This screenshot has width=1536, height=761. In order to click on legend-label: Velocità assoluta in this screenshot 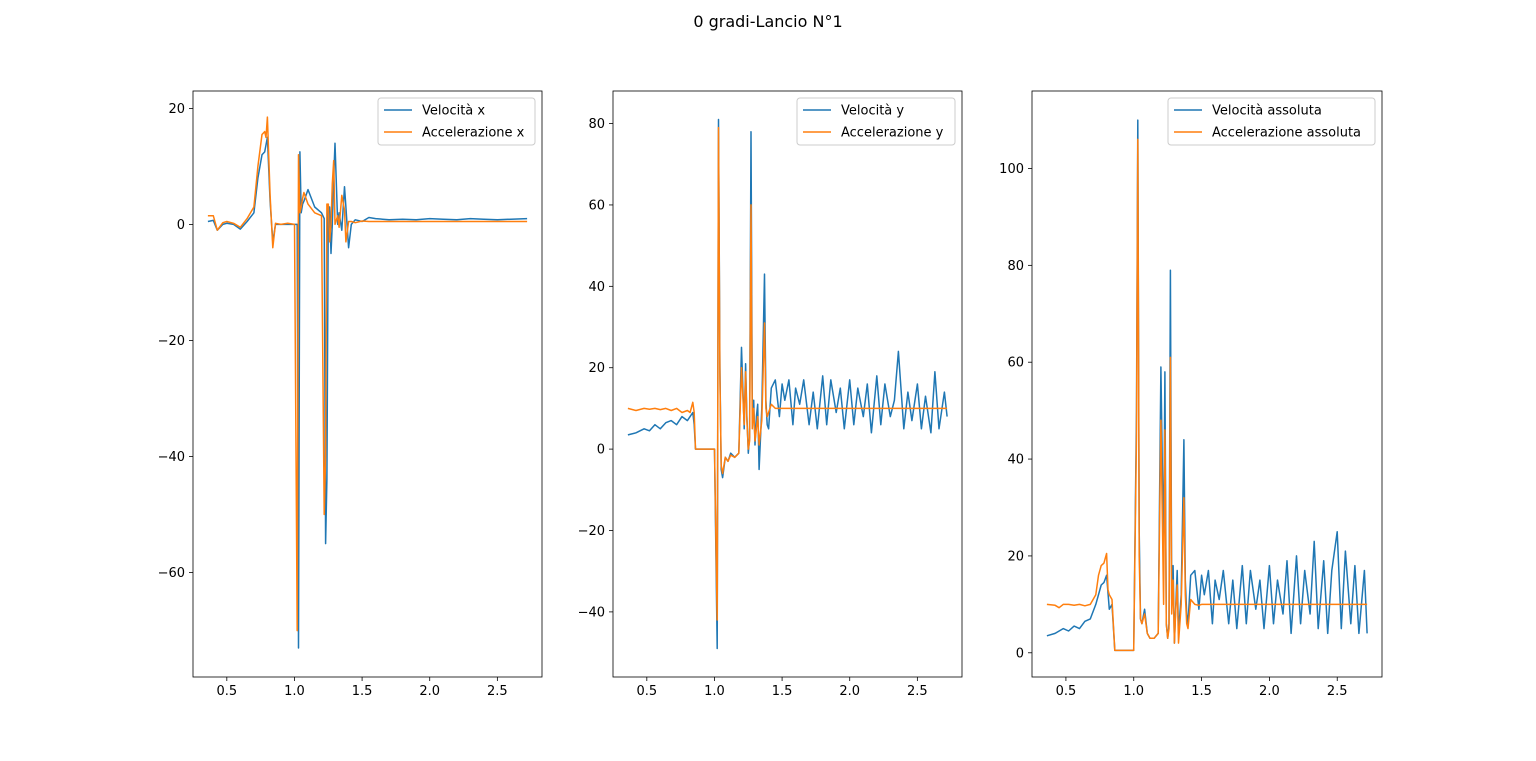, I will do `click(1267, 111)`.